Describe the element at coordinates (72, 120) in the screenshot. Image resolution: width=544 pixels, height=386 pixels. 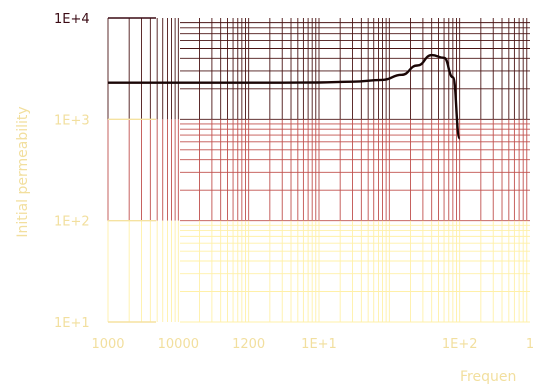
I see `y-tick-label: 1E+3` at that location.